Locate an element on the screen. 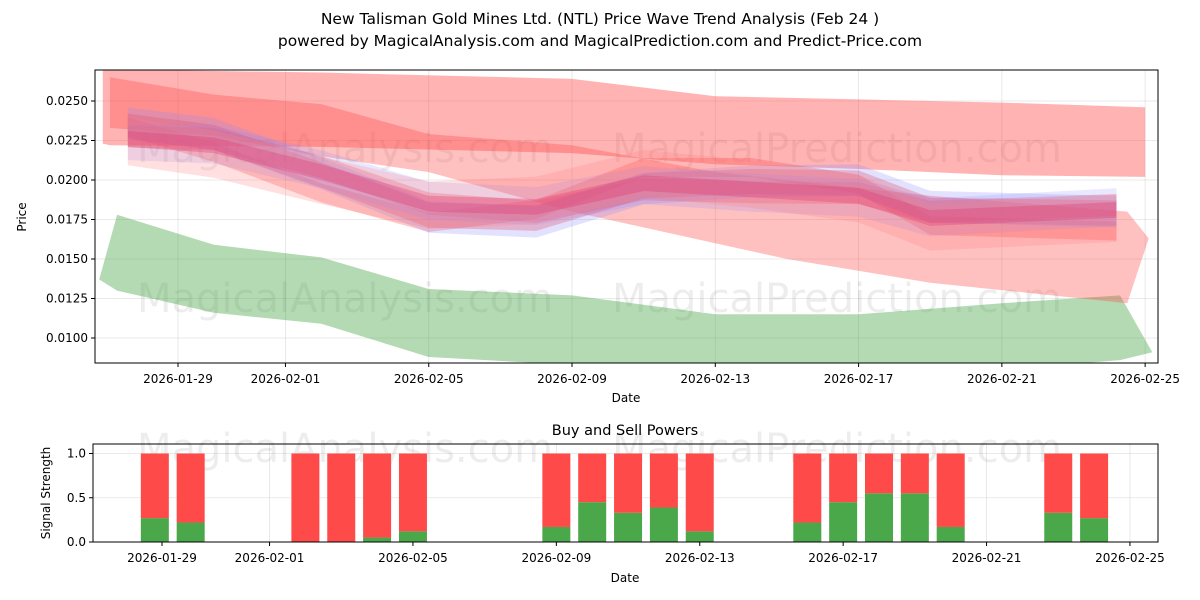  plot-frame is located at coordinates (625, 493).